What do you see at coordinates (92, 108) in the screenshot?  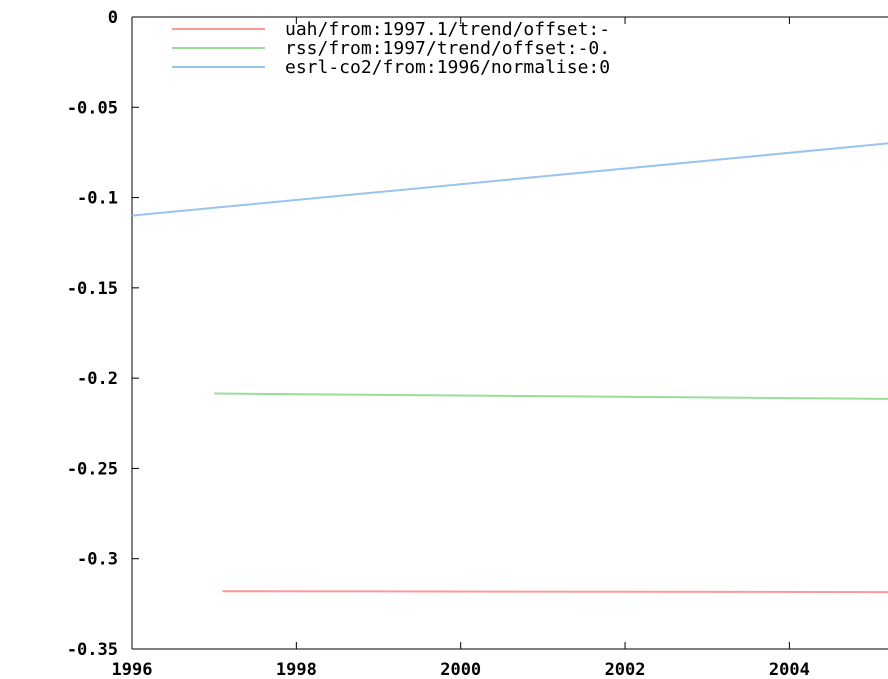 I see `y-tick-label: -0.05` at bounding box center [92, 108].